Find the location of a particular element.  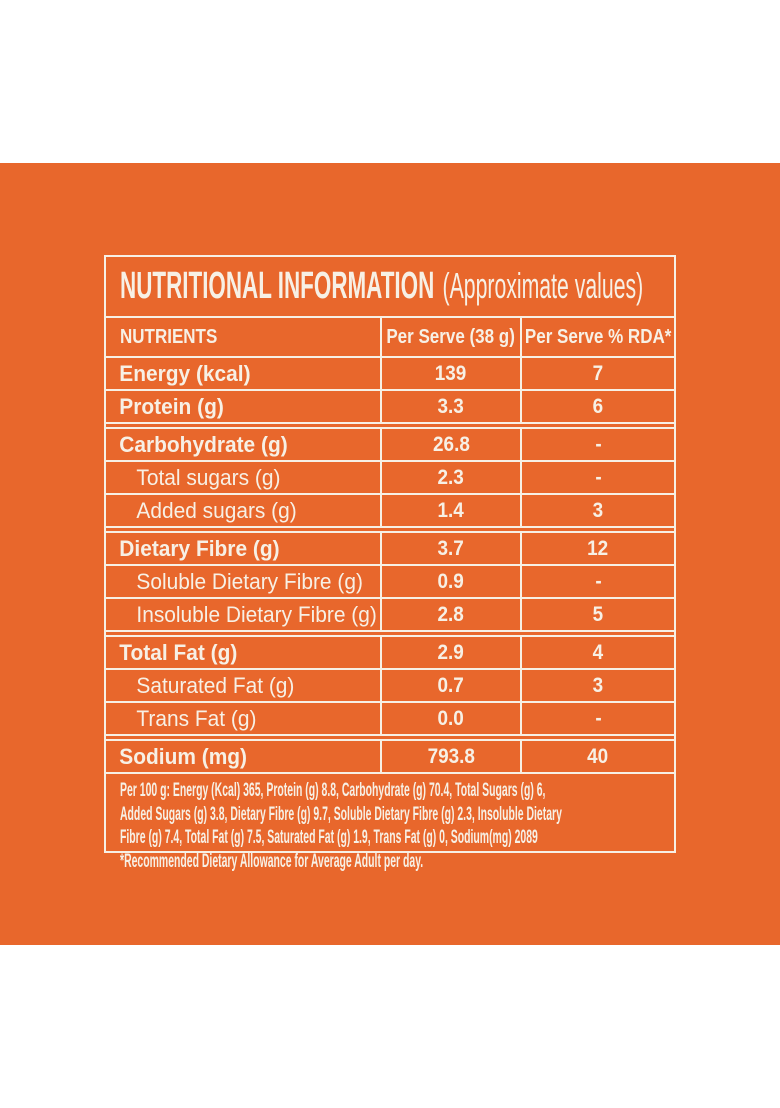

table-row: Total Fat (g) 2.9 4 is located at coordinates (390, 649).